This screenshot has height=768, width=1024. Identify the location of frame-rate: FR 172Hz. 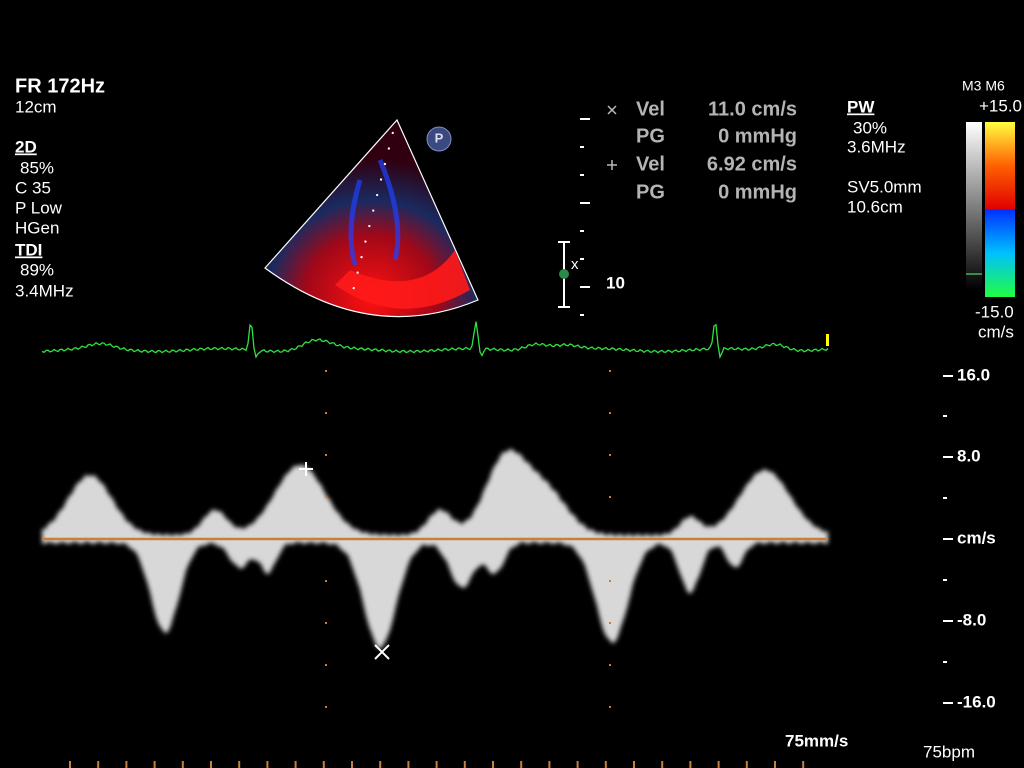
(60, 86).